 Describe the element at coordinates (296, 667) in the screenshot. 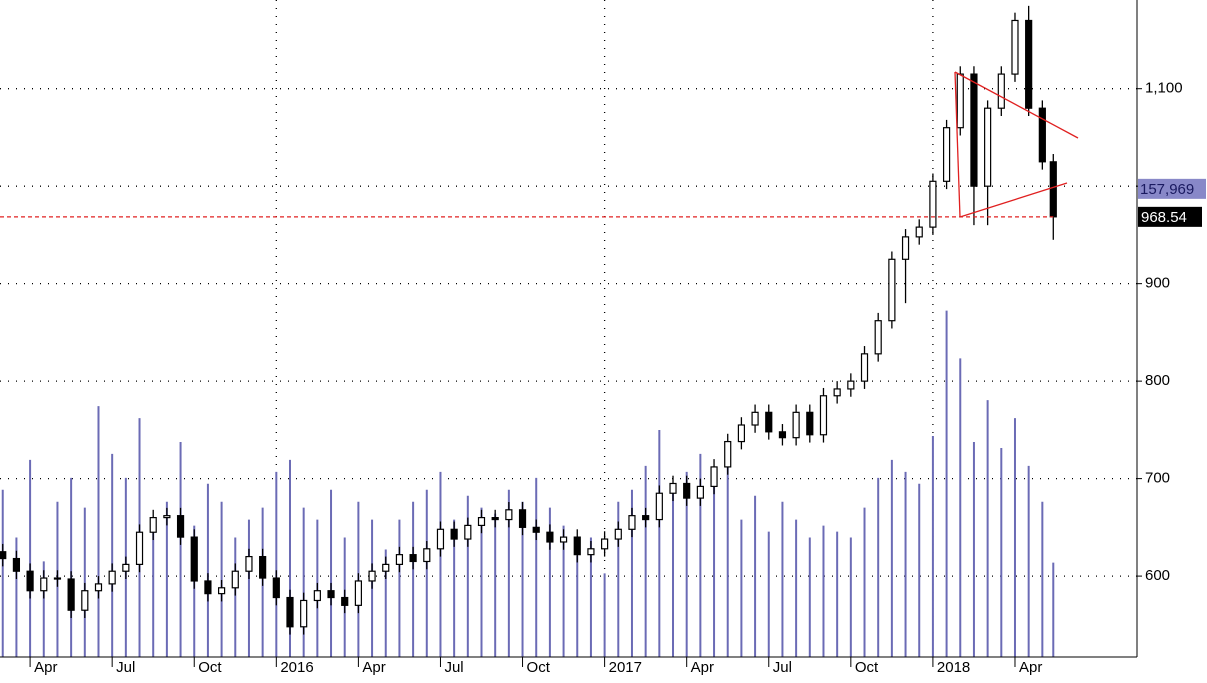

I see `x-tick-label: 2016` at that location.